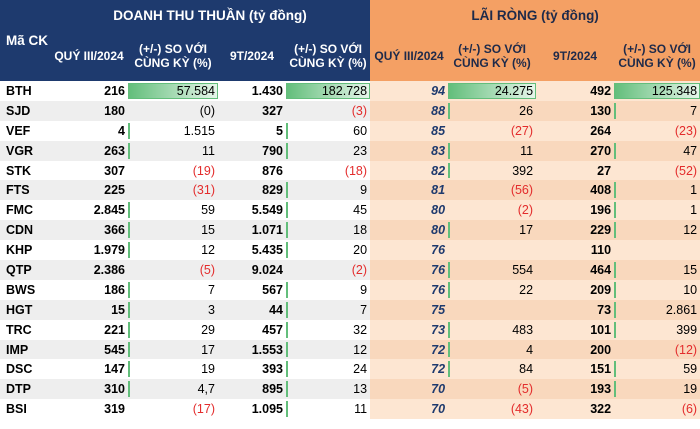  I want to click on cell-value: 24, so click(360, 369).